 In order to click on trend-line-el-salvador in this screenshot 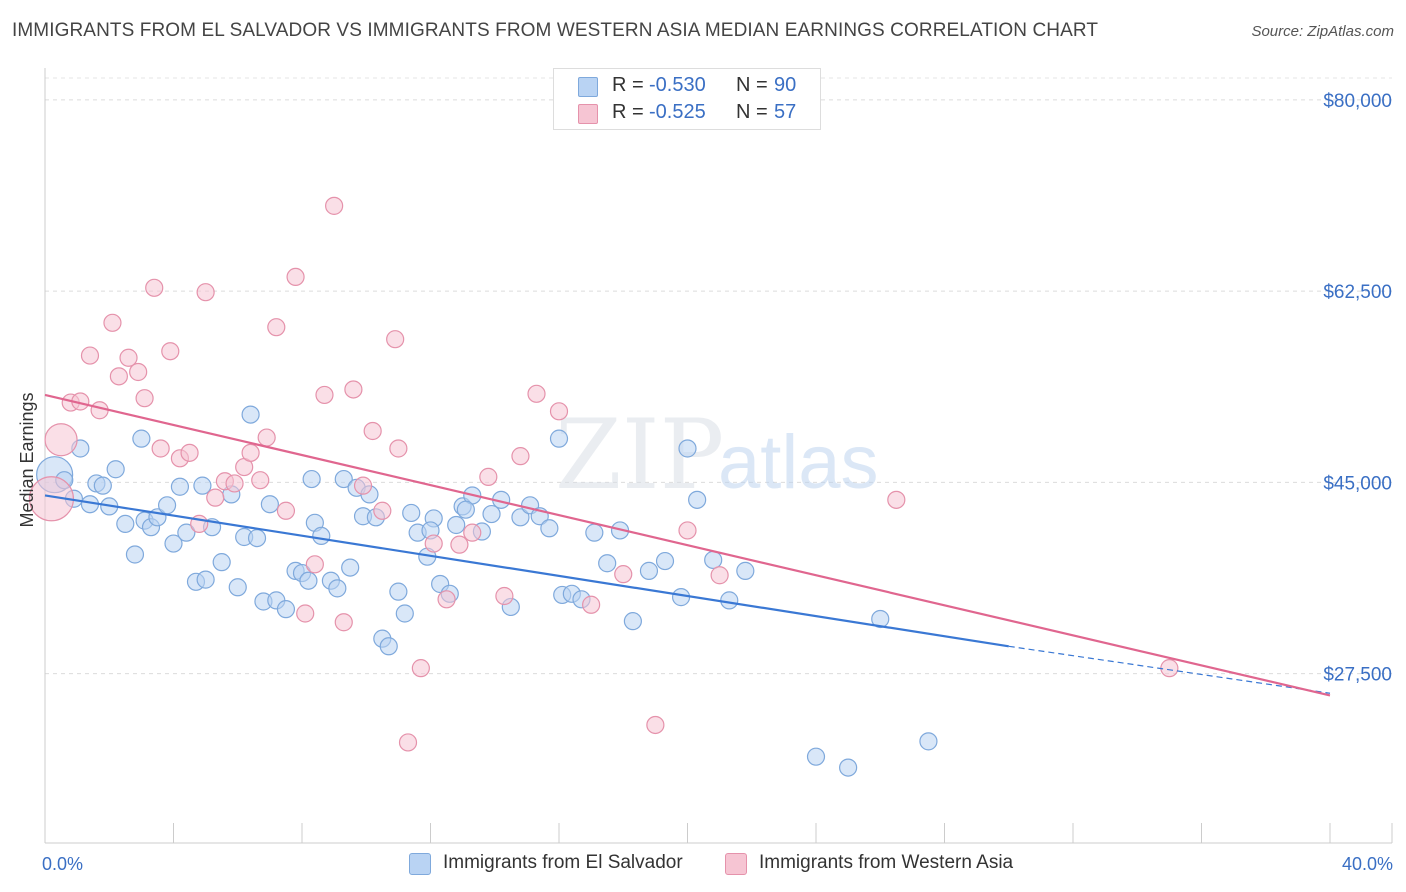, I will do `click(526, 571)`.